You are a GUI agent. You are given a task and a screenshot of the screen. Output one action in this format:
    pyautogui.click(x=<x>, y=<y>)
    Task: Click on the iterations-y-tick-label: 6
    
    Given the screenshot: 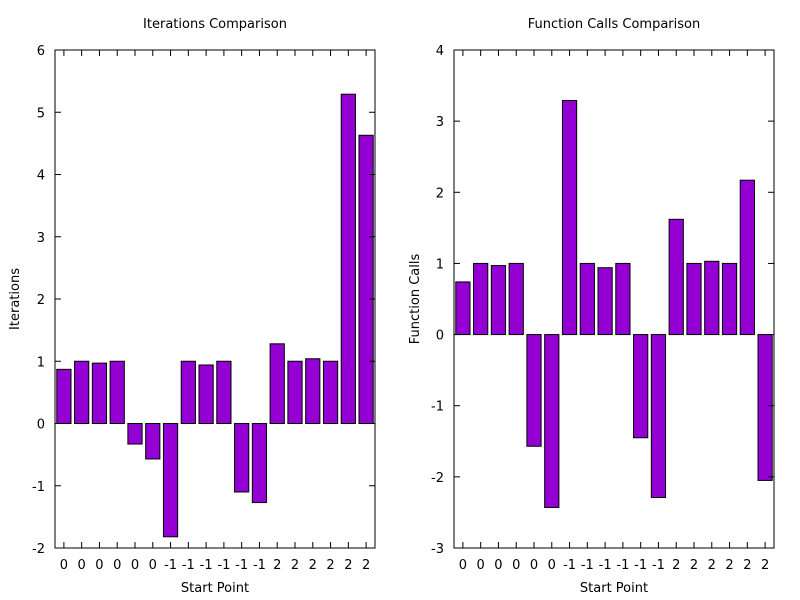 What is the action you would take?
    pyautogui.click(x=41, y=51)
    